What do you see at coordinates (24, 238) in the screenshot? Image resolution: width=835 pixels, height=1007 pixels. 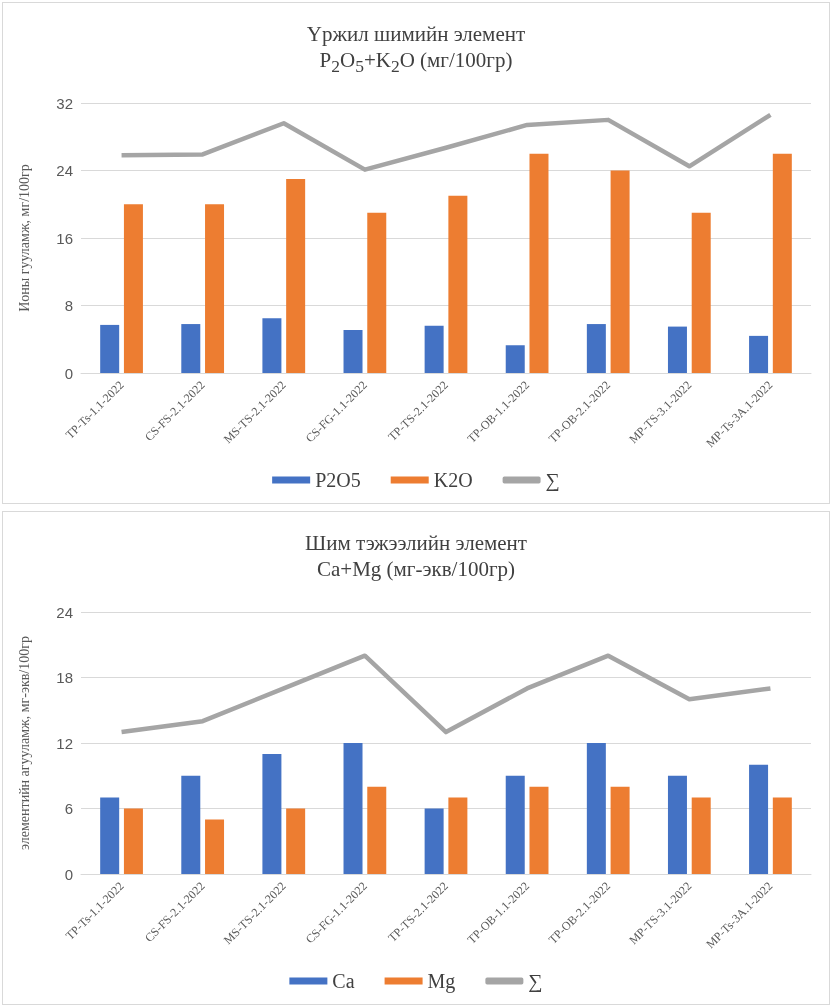 I see `y-axis-title: Ионы гууламж, мг/100гр` at bounding box center [24, 238].